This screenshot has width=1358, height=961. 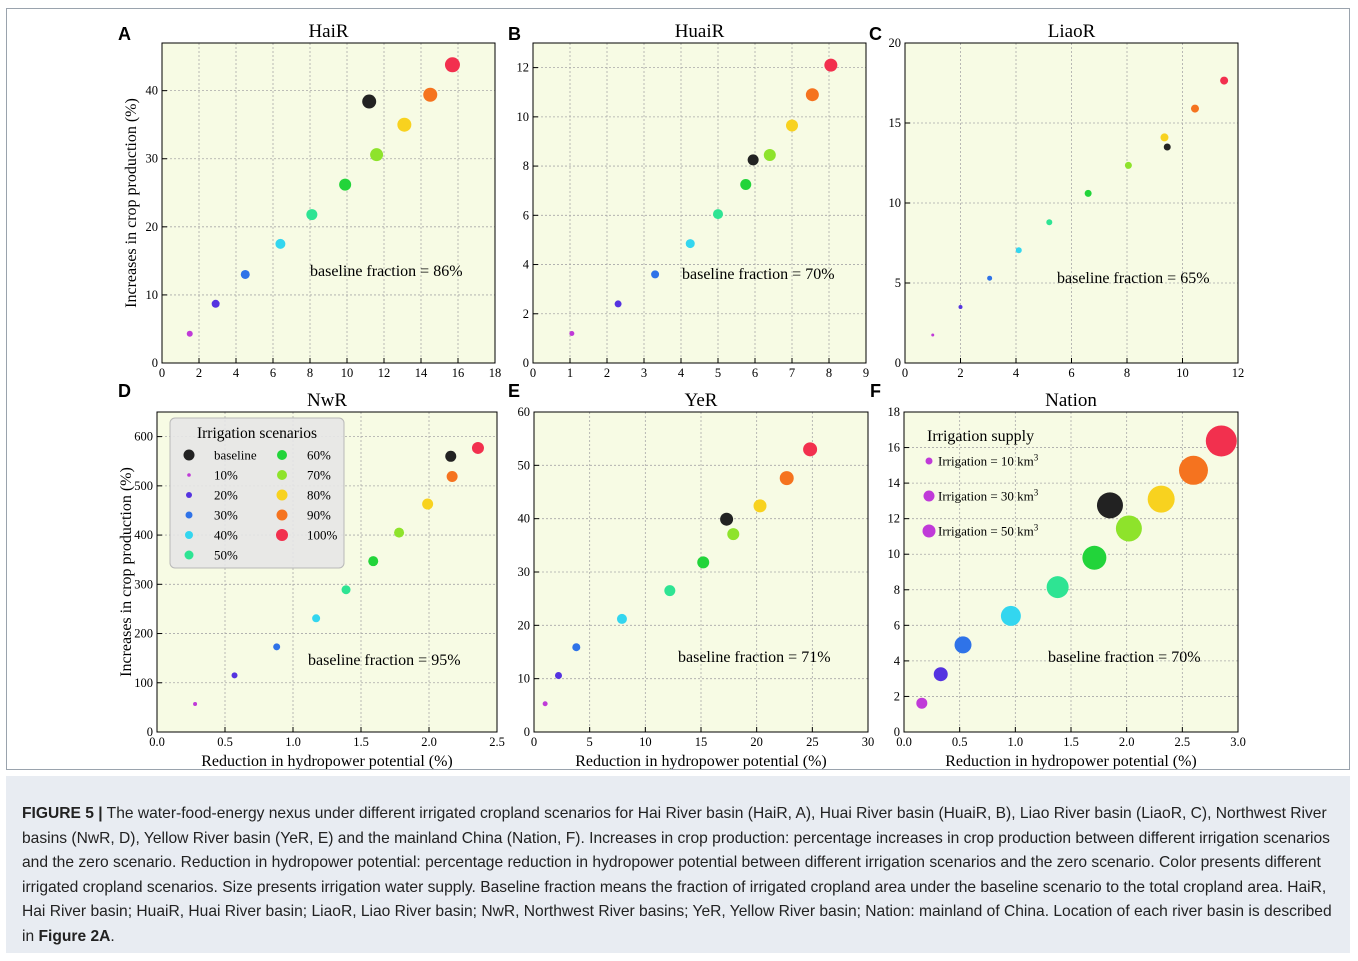 I want to click on legend-marker-50pct, so click(x=189, y=555).